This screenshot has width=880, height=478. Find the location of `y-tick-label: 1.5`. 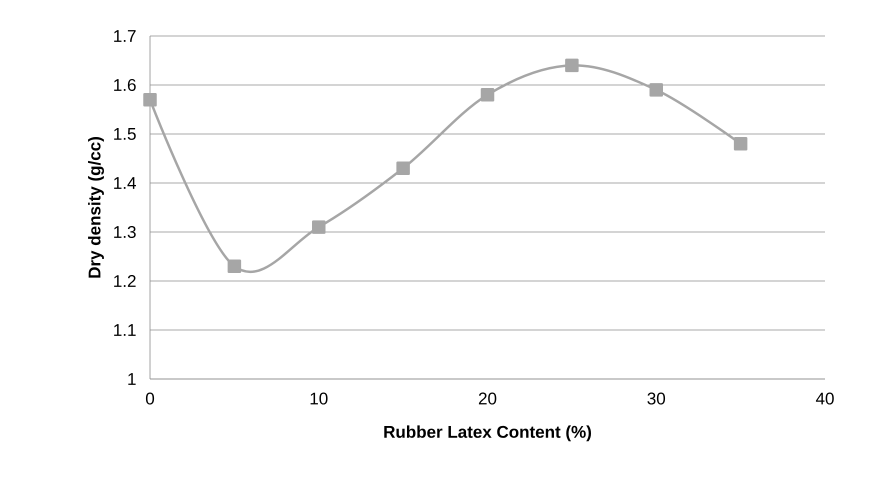

y-tick-label: 1.5 is located at coordinates (125, 134).